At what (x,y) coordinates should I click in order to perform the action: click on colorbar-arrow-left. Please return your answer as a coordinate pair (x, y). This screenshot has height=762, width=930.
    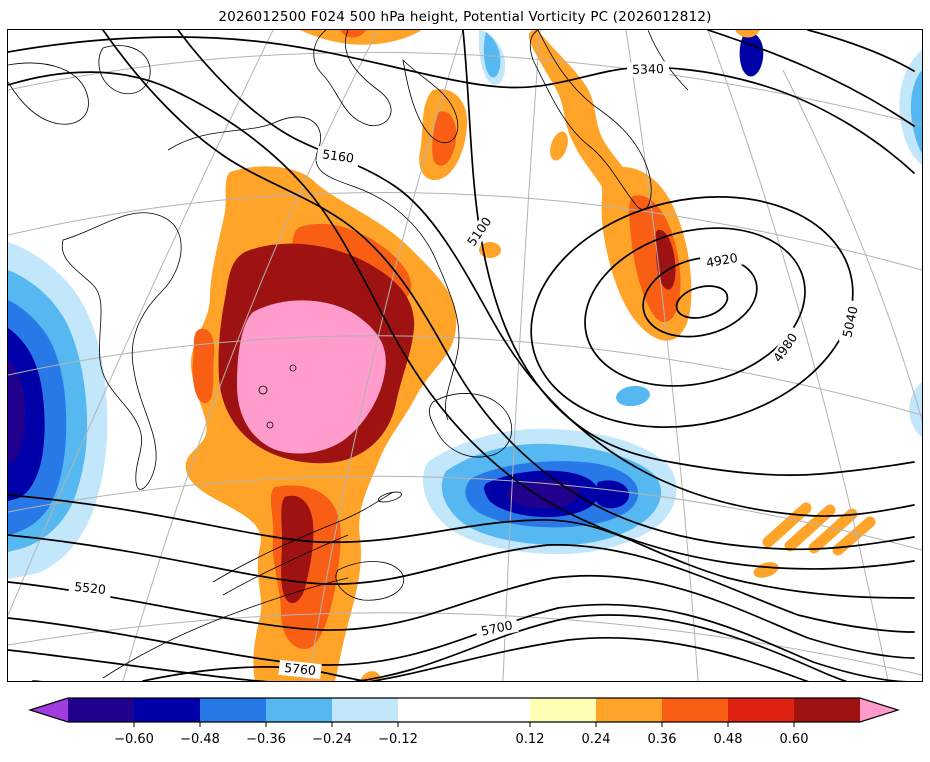
    Looking at the image, I should click on (49, 710).